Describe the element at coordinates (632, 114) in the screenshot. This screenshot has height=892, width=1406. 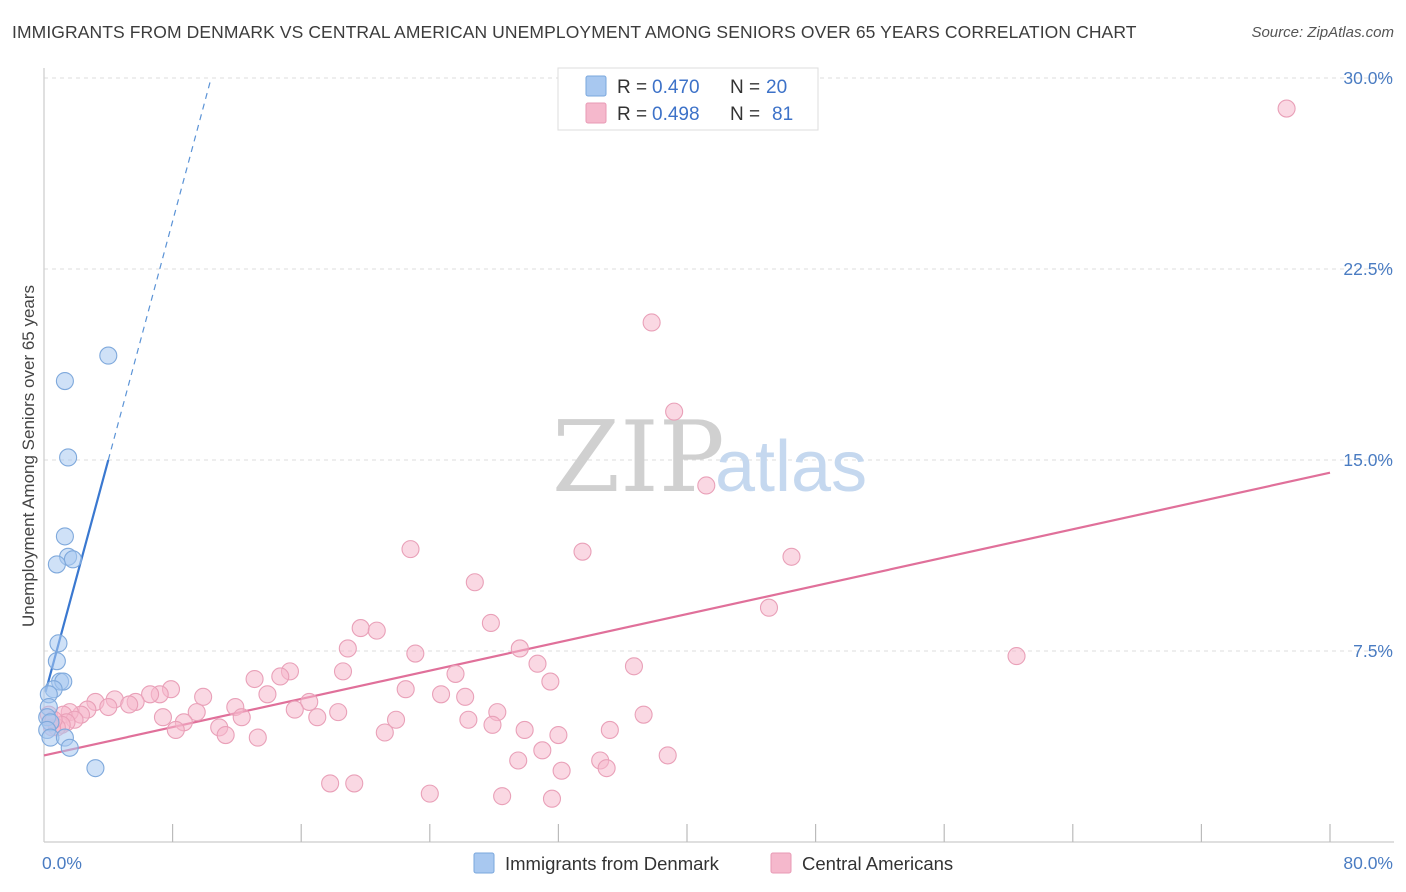
I see `legend-r-label-central-americans: R =` at that location.